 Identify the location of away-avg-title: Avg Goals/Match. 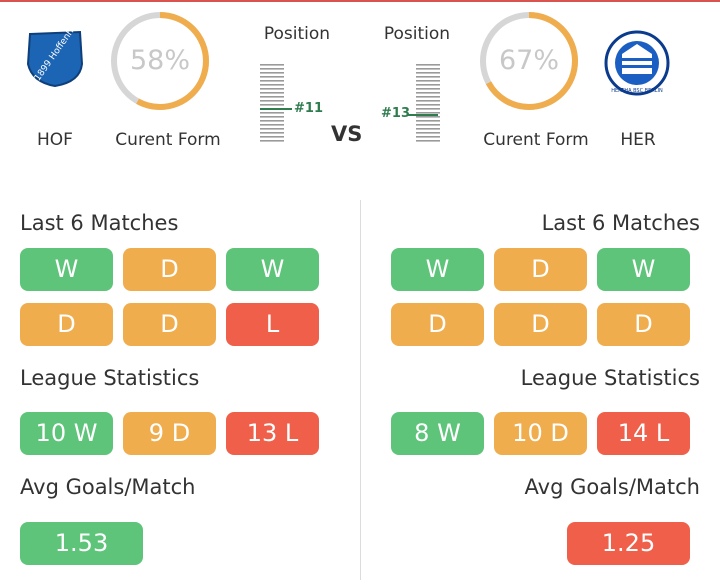
(612, 487).